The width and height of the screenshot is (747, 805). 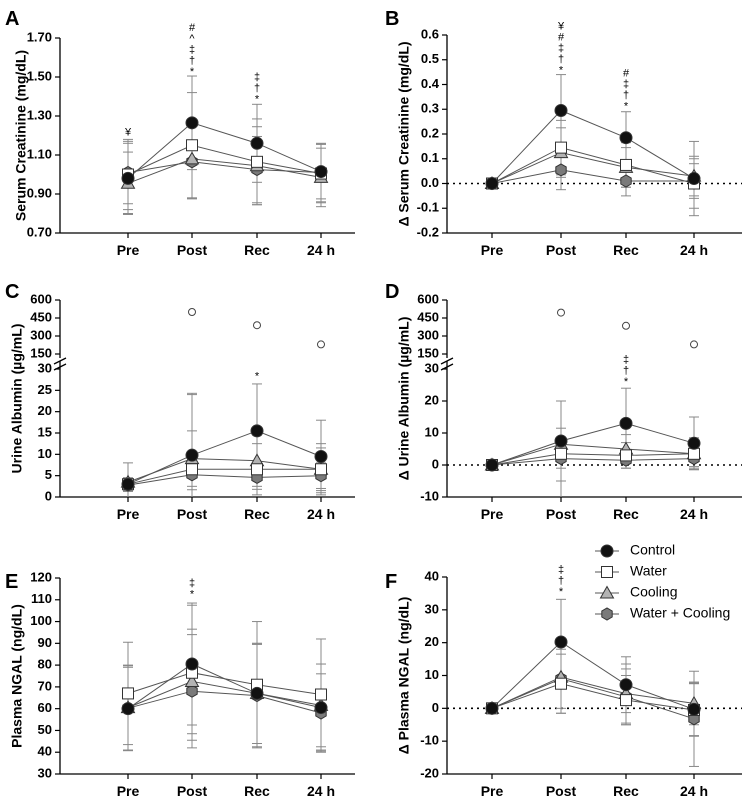 I want to click on data-point-water-c, so click(x=257, y=469).